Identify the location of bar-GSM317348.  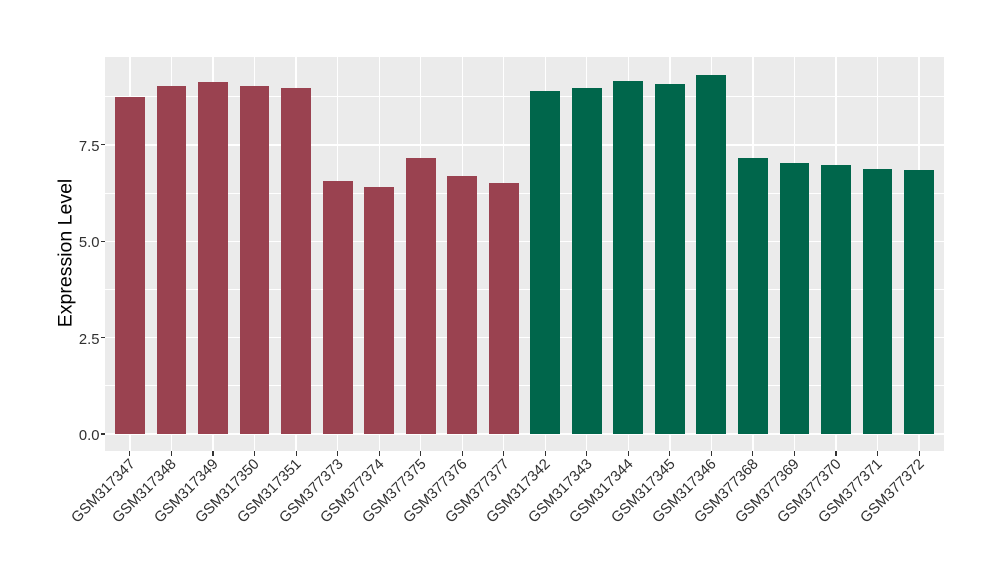
(171, 260).